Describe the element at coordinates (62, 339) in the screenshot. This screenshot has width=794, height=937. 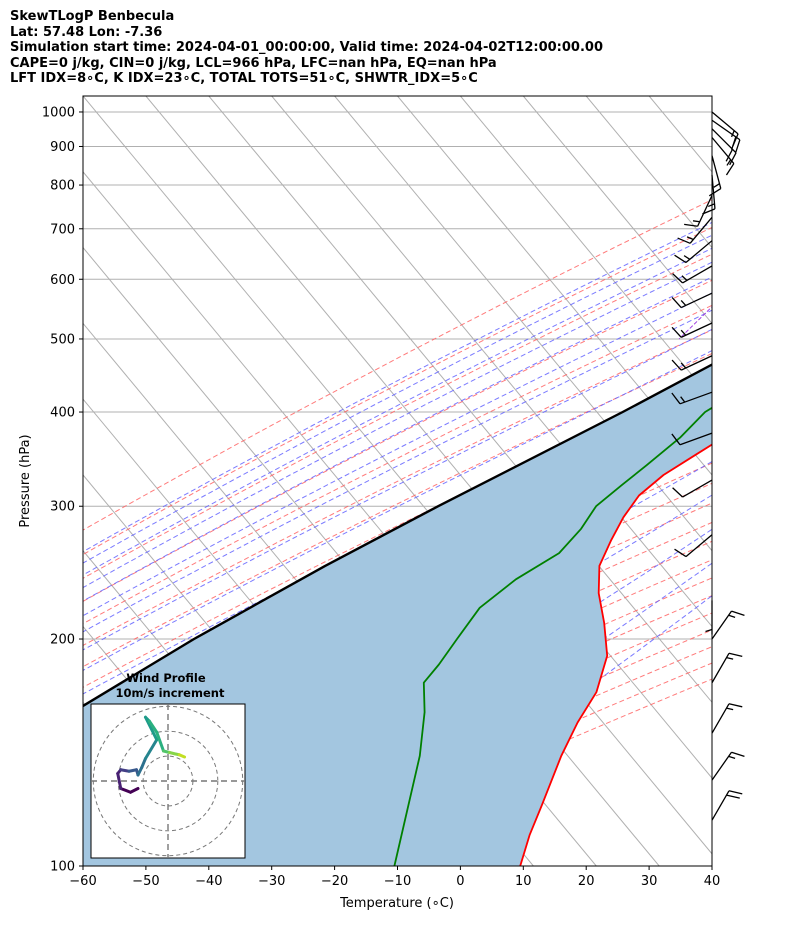
I see `y-tick-label: 500` at that location.